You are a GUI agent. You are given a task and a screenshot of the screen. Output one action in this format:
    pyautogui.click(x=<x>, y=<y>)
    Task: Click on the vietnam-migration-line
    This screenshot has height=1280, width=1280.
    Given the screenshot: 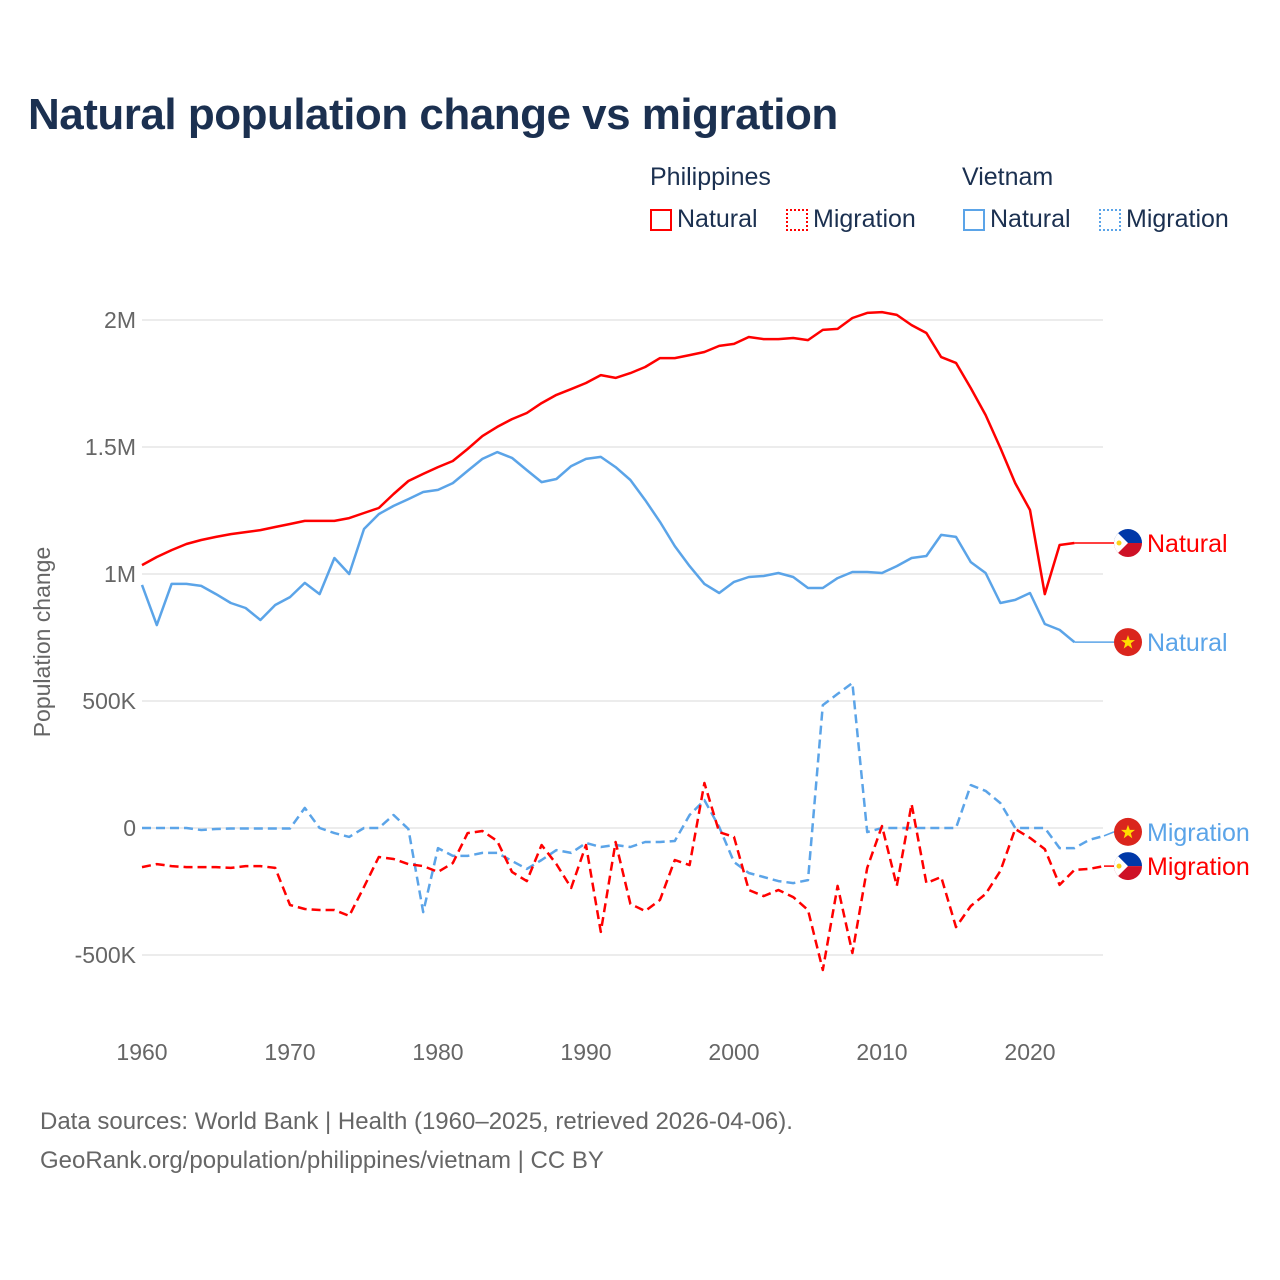 What is the action you would take?
    pyautogui.click(x=623, y=797)
    